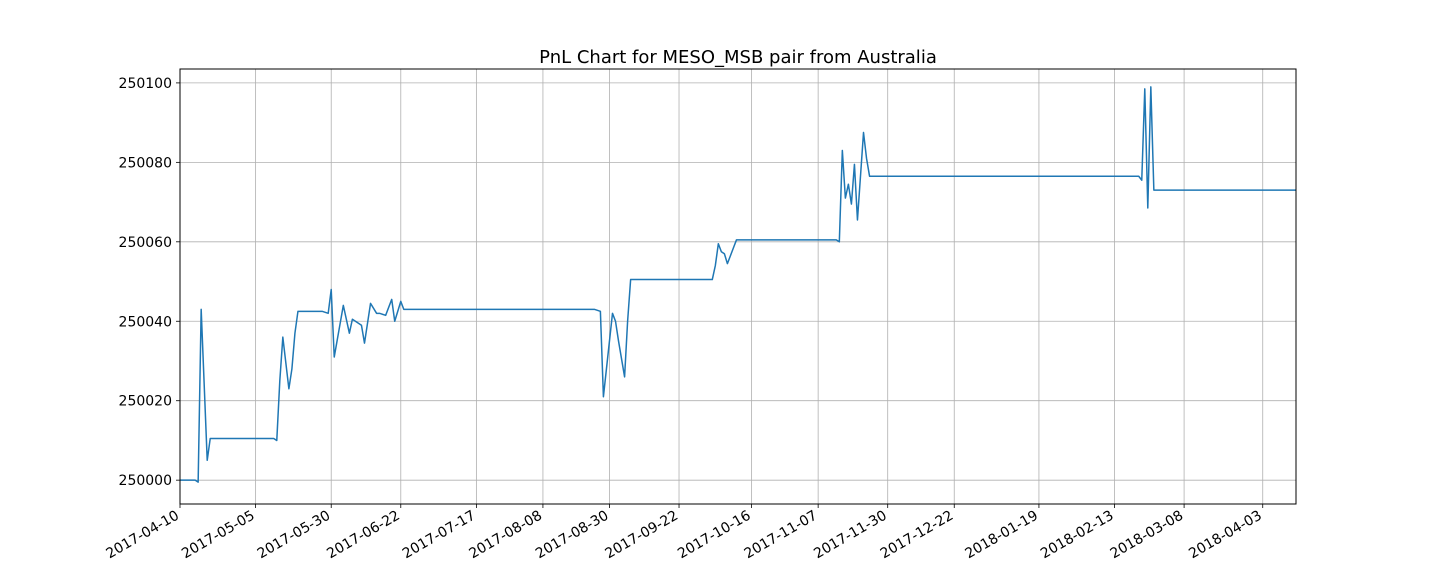 This screenshot has height=576, width=1440. Describe the element at coordinates (145, 322) in the screenshot. I see `y-tick-label: 250040` at that location.